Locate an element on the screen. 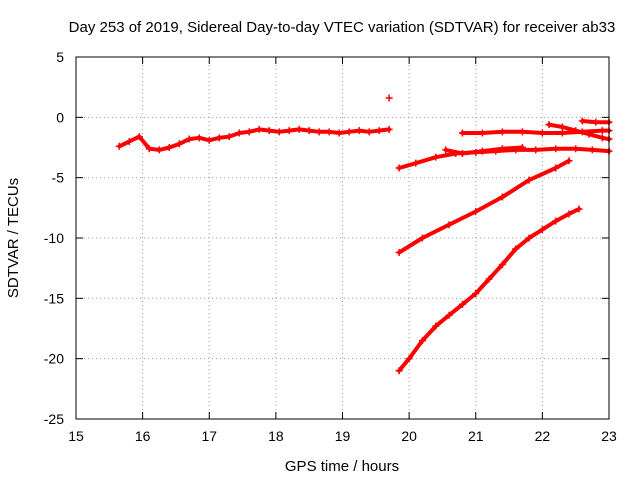 This screenshot has width=640, height=480. x-tick-label: 19 is located at coordinates (343, 436).